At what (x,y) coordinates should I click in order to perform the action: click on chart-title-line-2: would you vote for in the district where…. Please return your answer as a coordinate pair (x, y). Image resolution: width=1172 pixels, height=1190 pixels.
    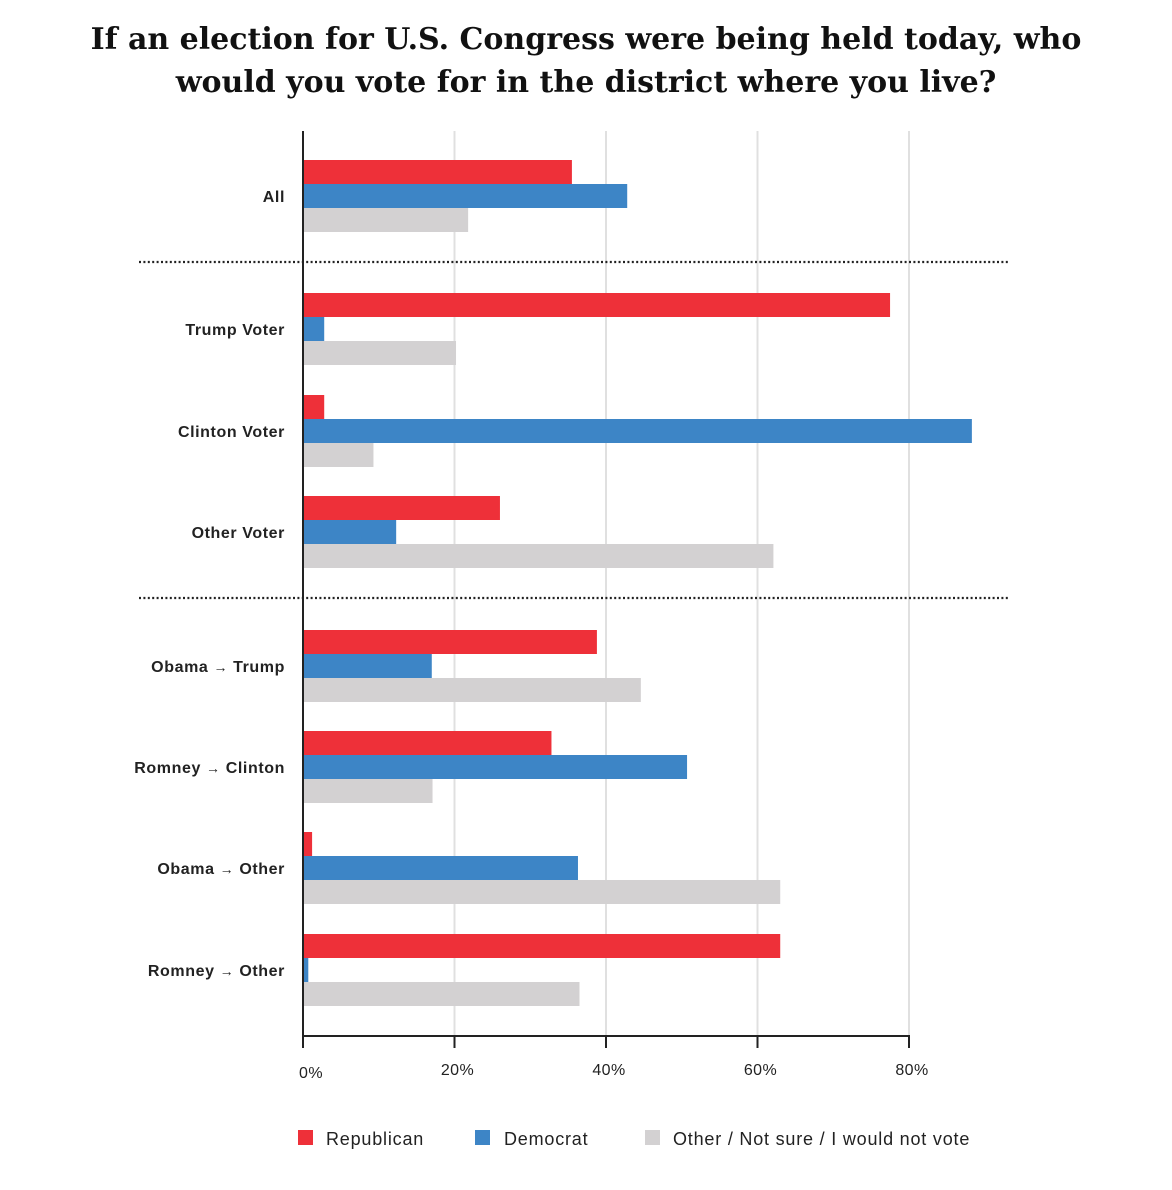
    Looking at the image, I should click on (586, 82).